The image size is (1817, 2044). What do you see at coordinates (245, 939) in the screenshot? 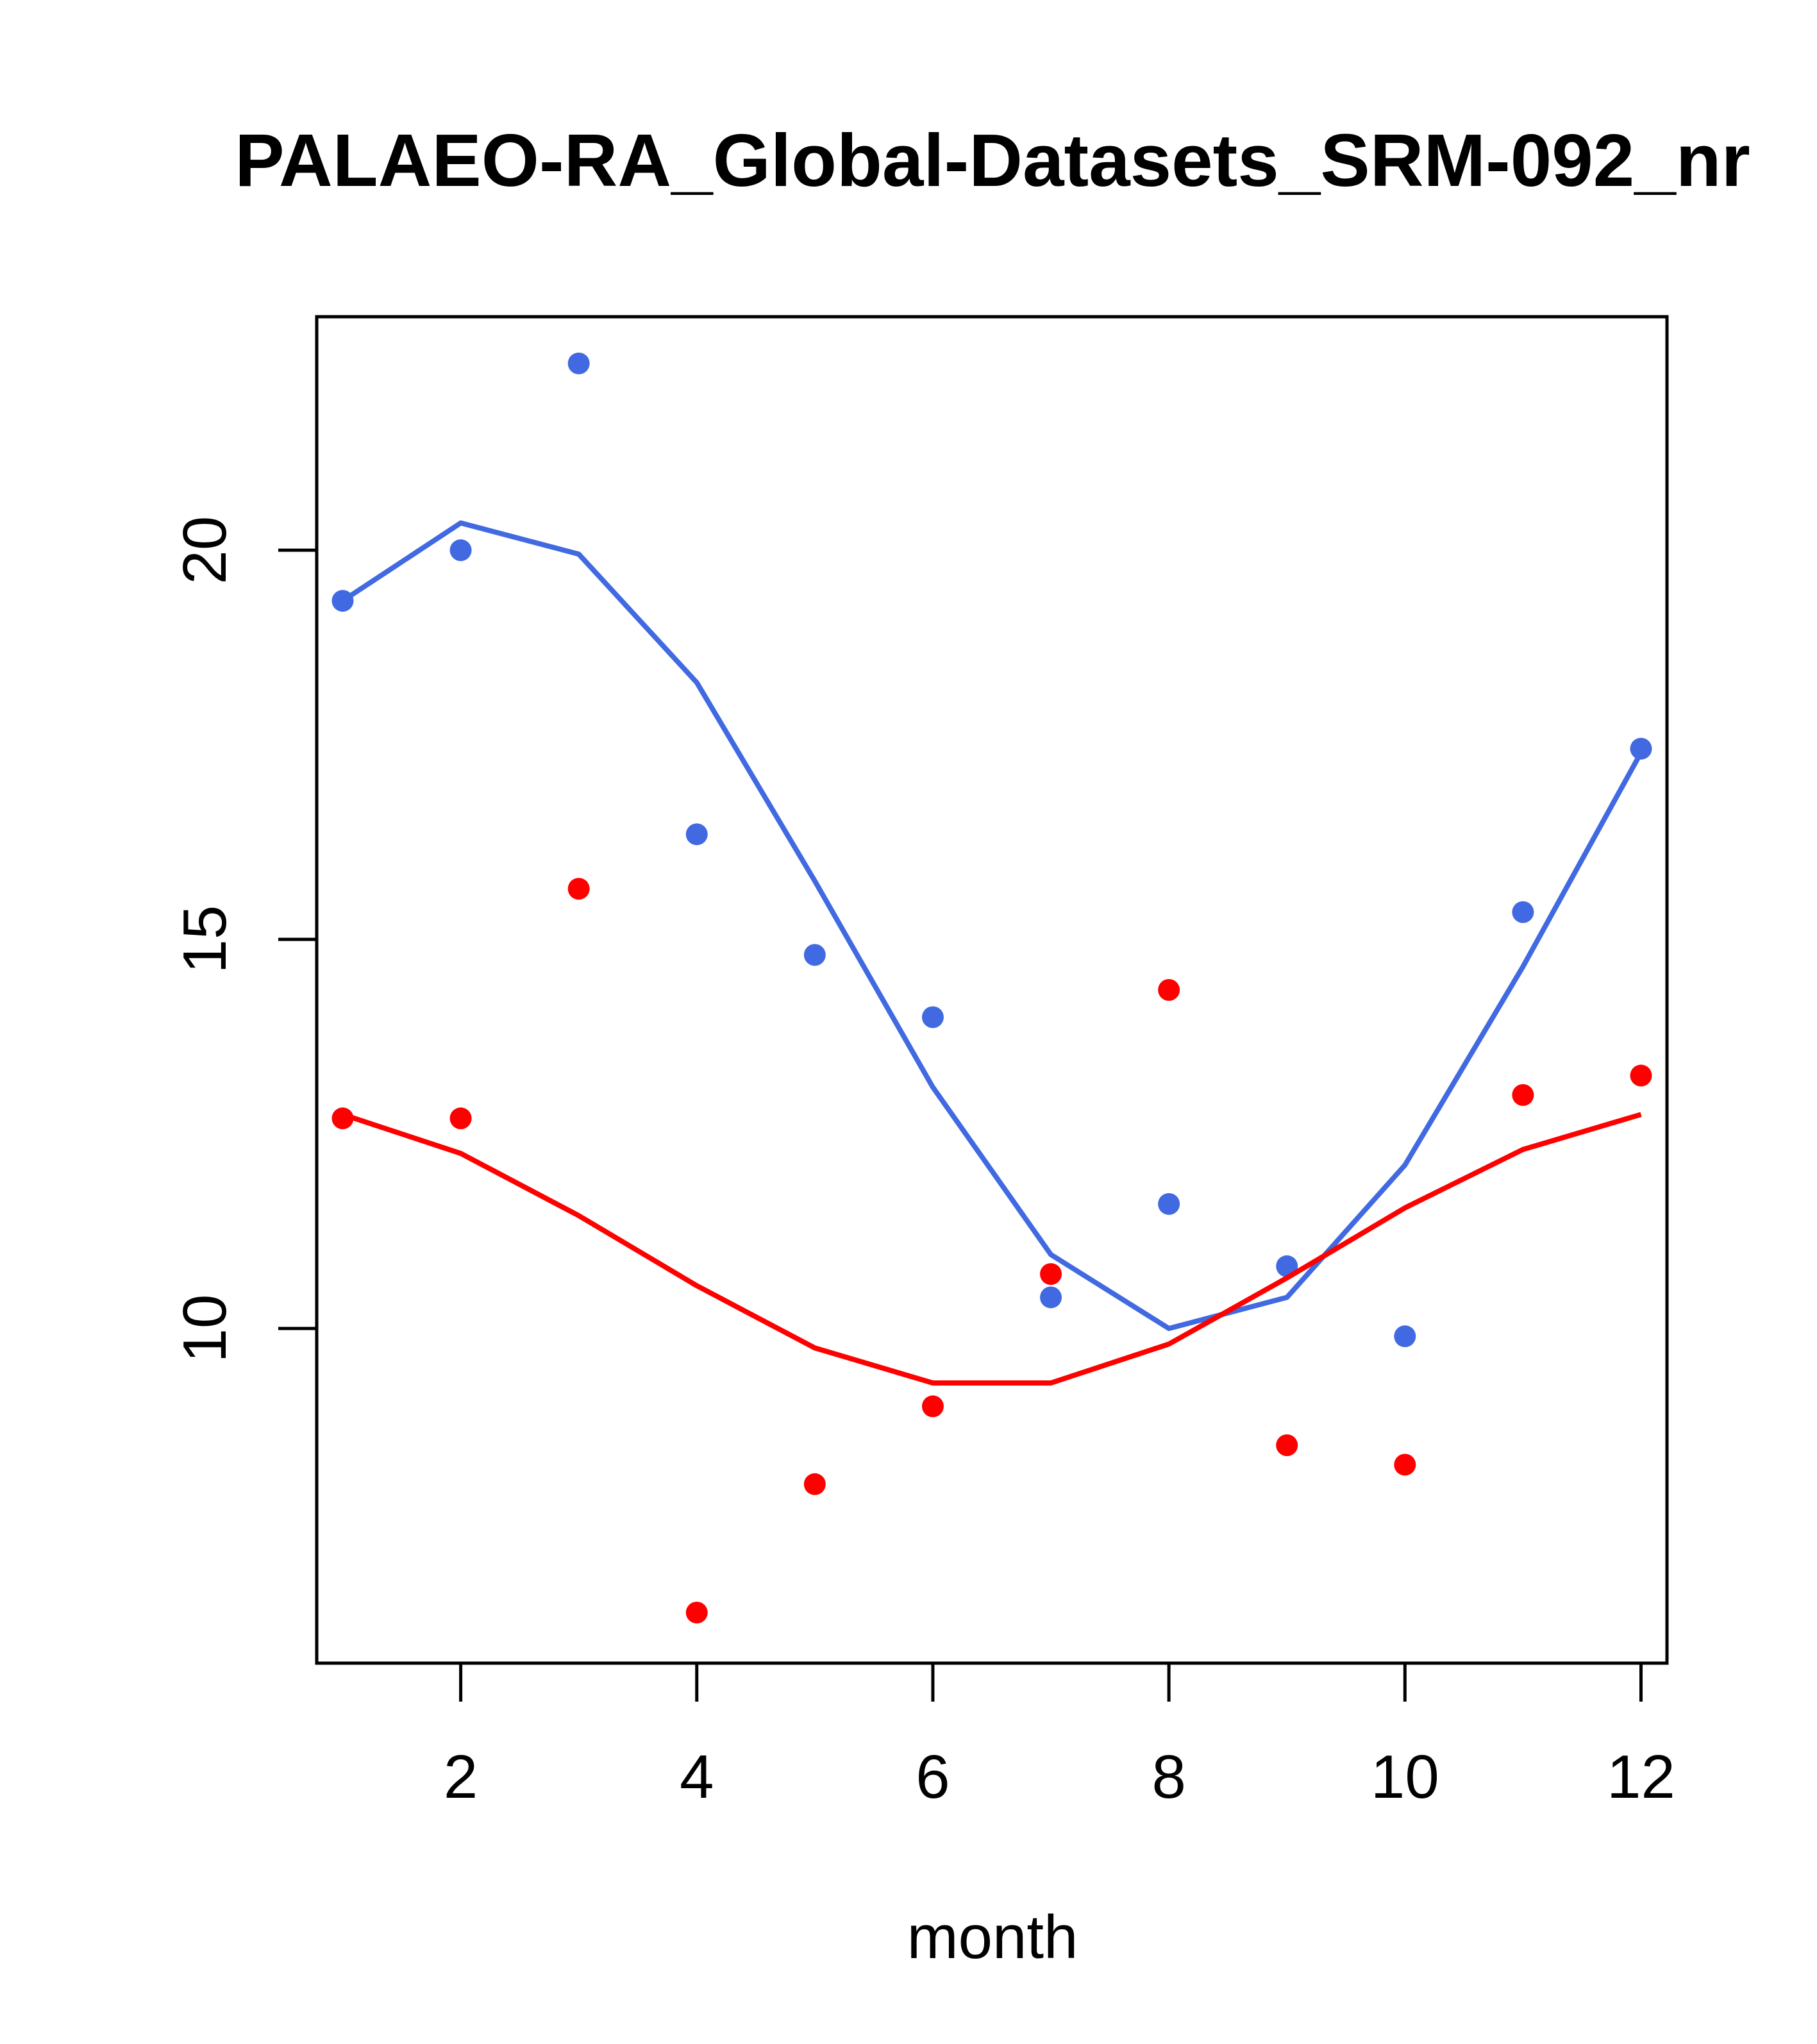
I see `y-axis: 10 15 20` at bounding box center [245, 939].